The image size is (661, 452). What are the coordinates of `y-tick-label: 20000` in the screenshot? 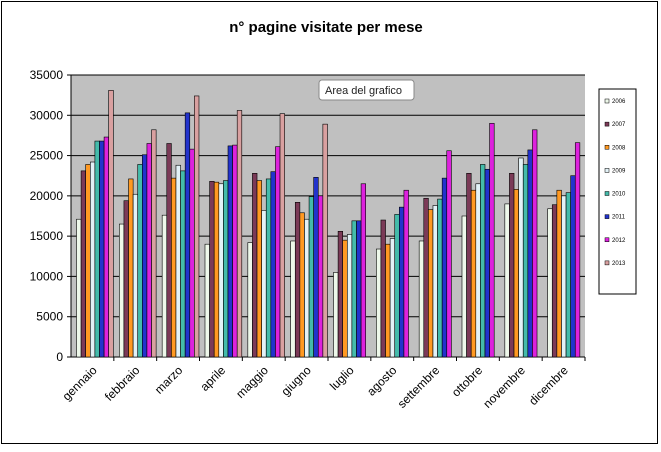 It's located at (47, 196).